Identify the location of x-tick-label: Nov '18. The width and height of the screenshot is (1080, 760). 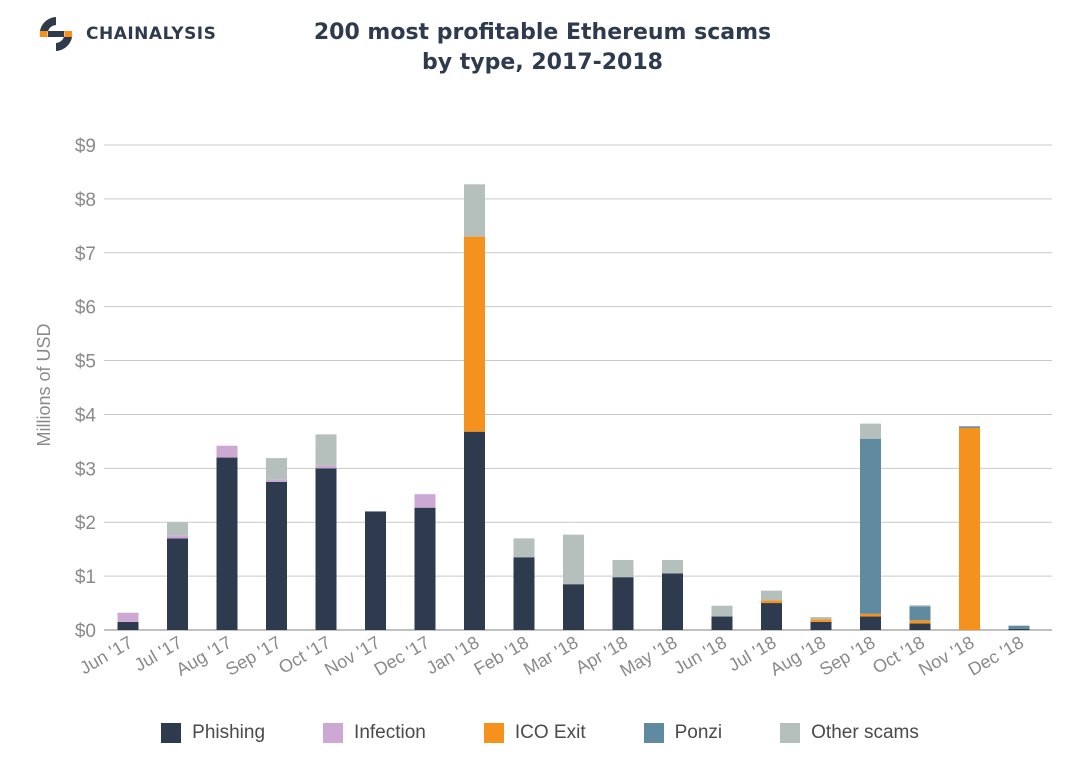
(946, 656).